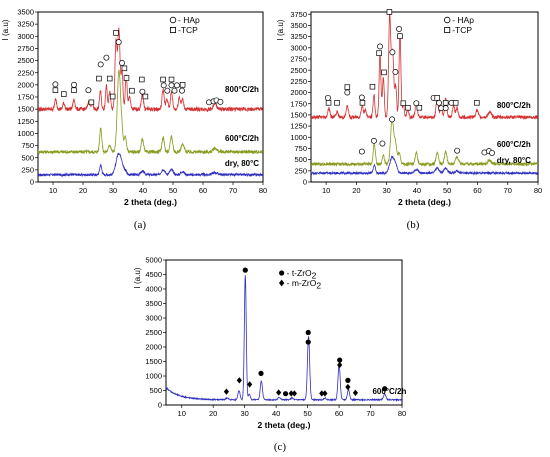 Image resolution: width=550 pixels, height=457 pixels. I want to click on legend-label: - m-ZrO, so click(302, 283).